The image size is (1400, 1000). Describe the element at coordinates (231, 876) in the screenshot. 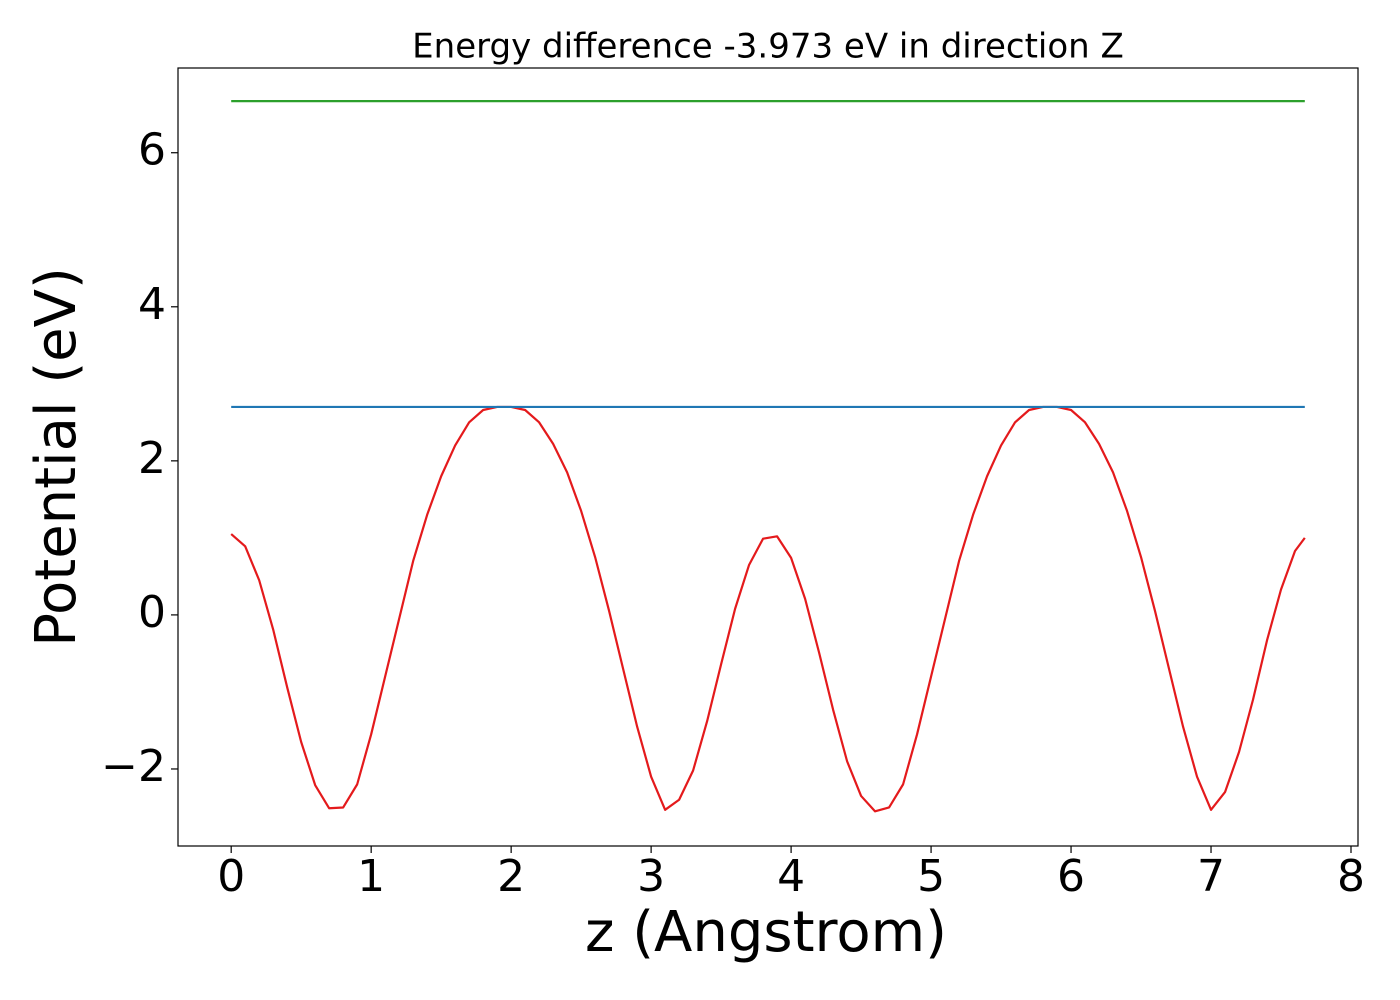

I see `x-tick-label: 0` at that location.